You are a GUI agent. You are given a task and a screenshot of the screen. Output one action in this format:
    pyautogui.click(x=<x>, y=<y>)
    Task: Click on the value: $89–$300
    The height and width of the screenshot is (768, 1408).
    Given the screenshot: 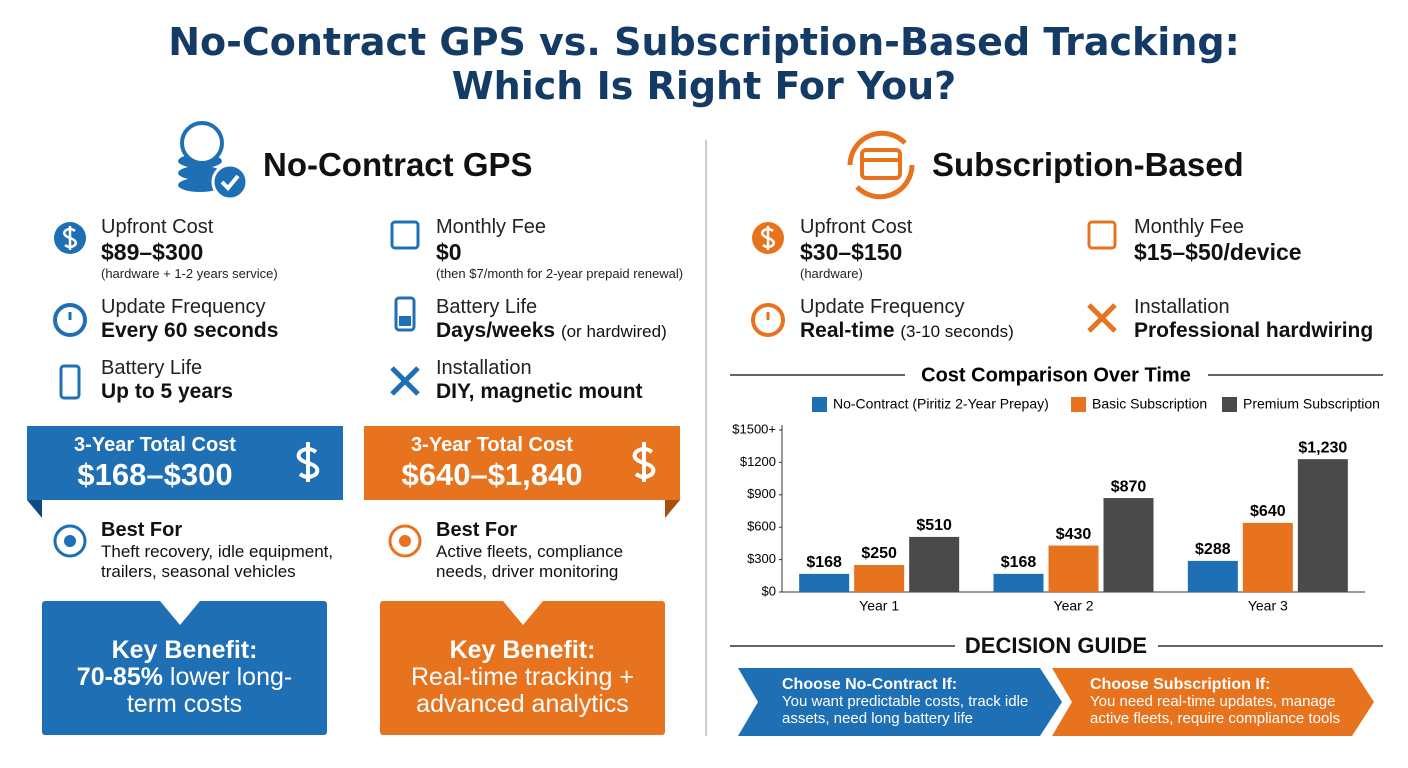 What is the action you would take?
    pyautogui.click(x=152, y=252)
    